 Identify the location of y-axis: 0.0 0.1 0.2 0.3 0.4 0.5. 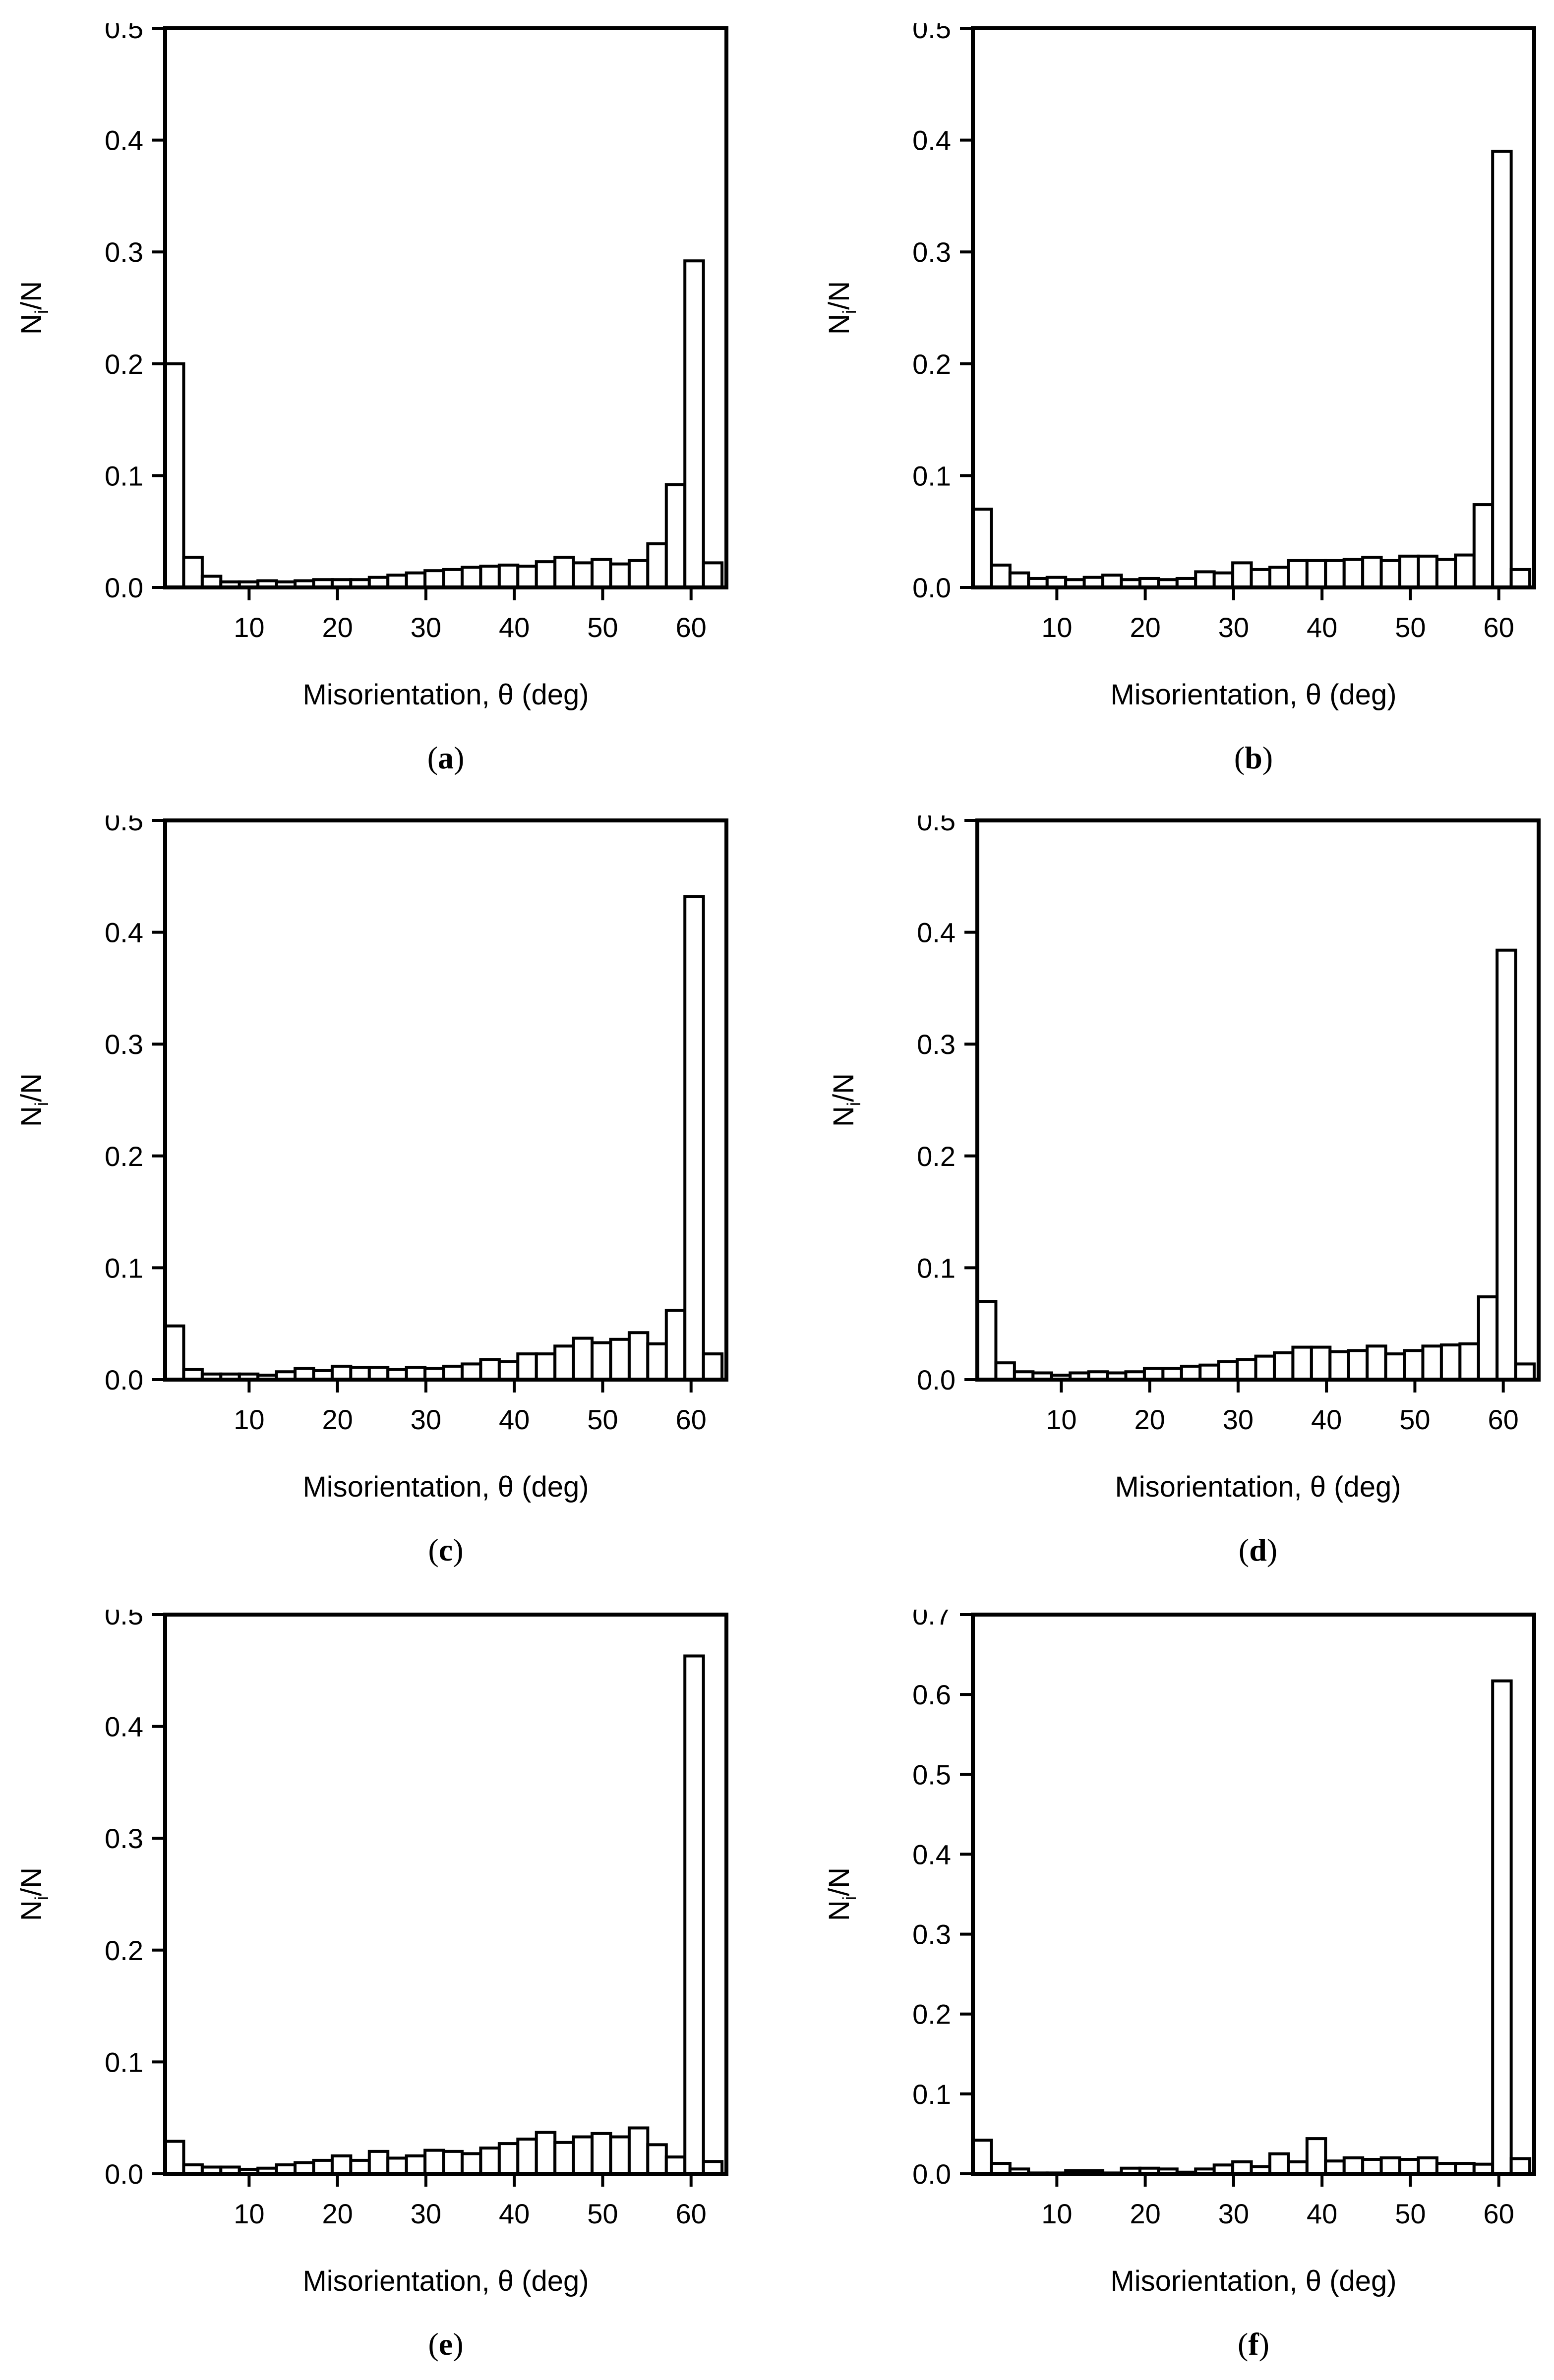
(942, 313).